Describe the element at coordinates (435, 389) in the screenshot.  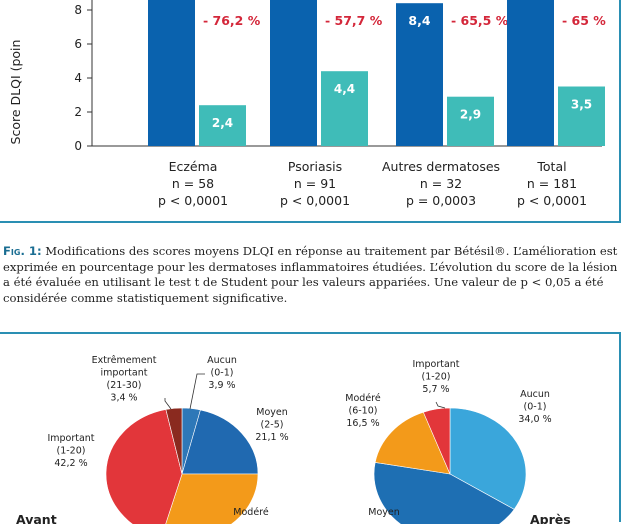
I see `pie-slice-label: 5,7 %` at that location.